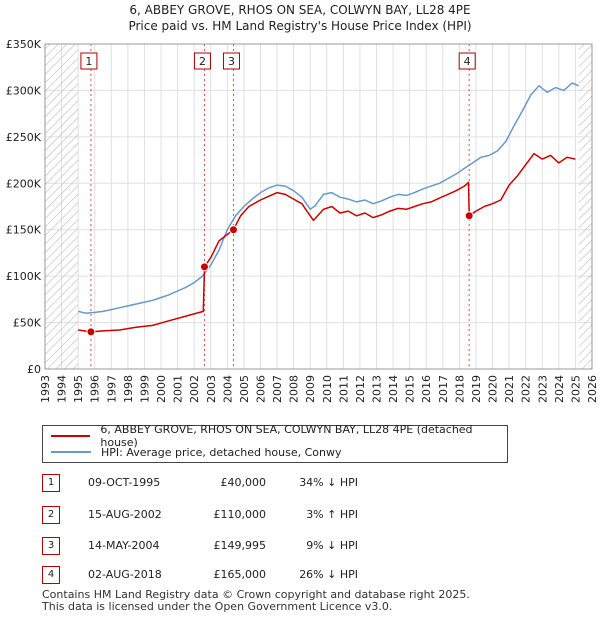 The height and width of the screenshot is (620, 600). I want to click on sale-number-label: 1, so click(88, 61).